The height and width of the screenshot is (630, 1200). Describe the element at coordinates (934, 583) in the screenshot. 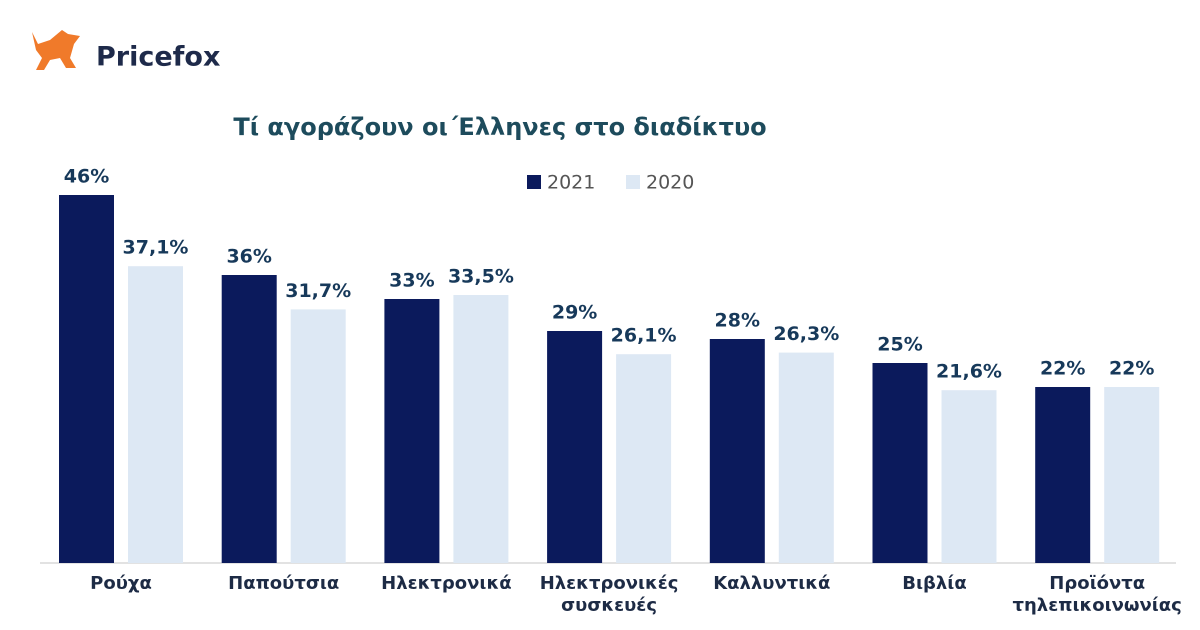

I see `x-tick-label: Βιβλία` at that location.